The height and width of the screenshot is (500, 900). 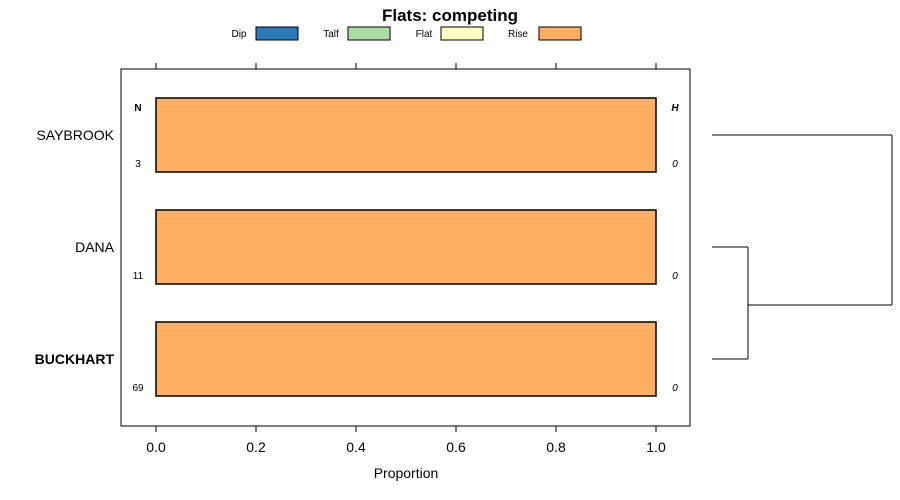 I want to click on legend-label-rise: Rise, so click(x=518, y=34).